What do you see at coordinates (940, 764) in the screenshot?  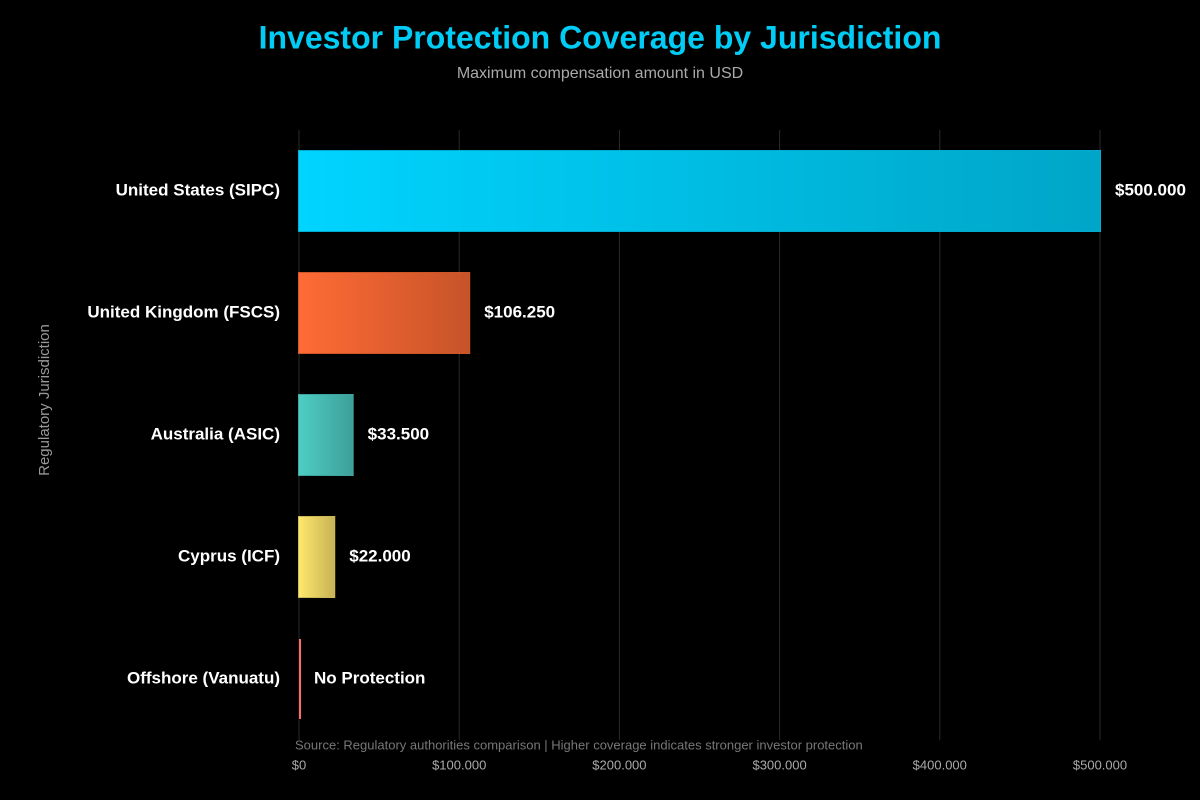 I see `x-tick-label: $400.000` at bounding box center [940, 764].